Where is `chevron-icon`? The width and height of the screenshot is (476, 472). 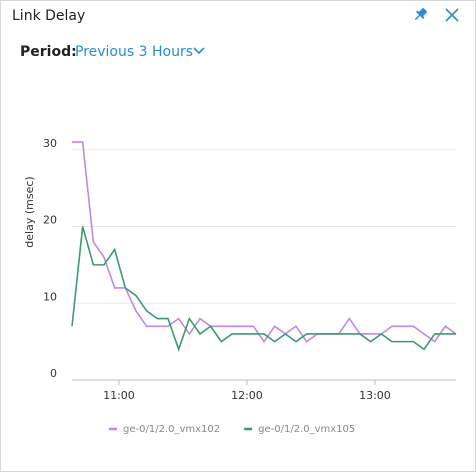 chevron-icon is located at coordinates (199, 51).